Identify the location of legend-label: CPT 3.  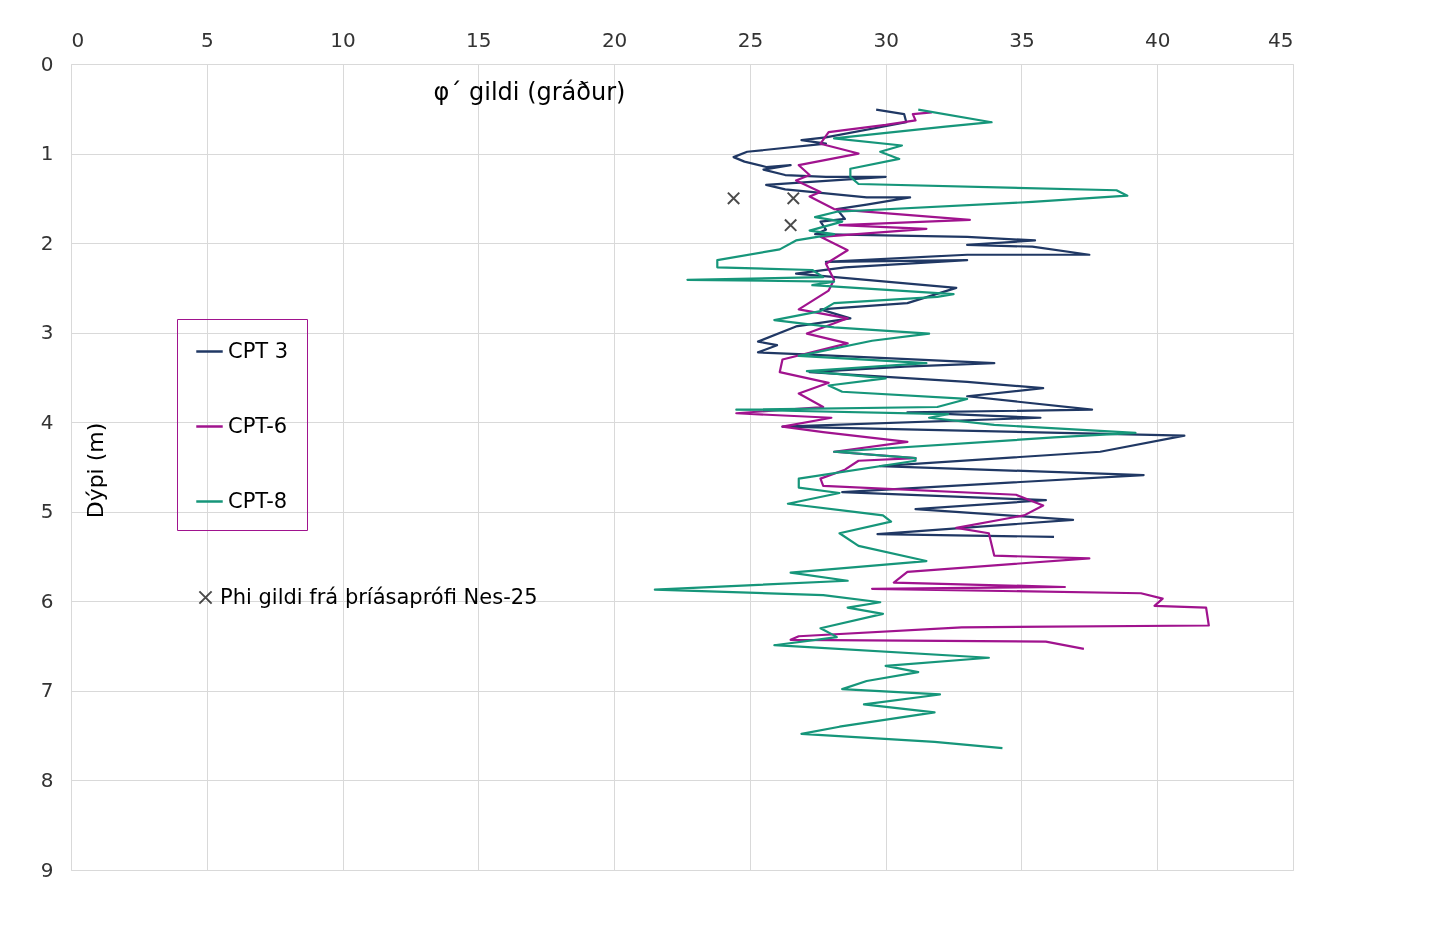
(258, 350).